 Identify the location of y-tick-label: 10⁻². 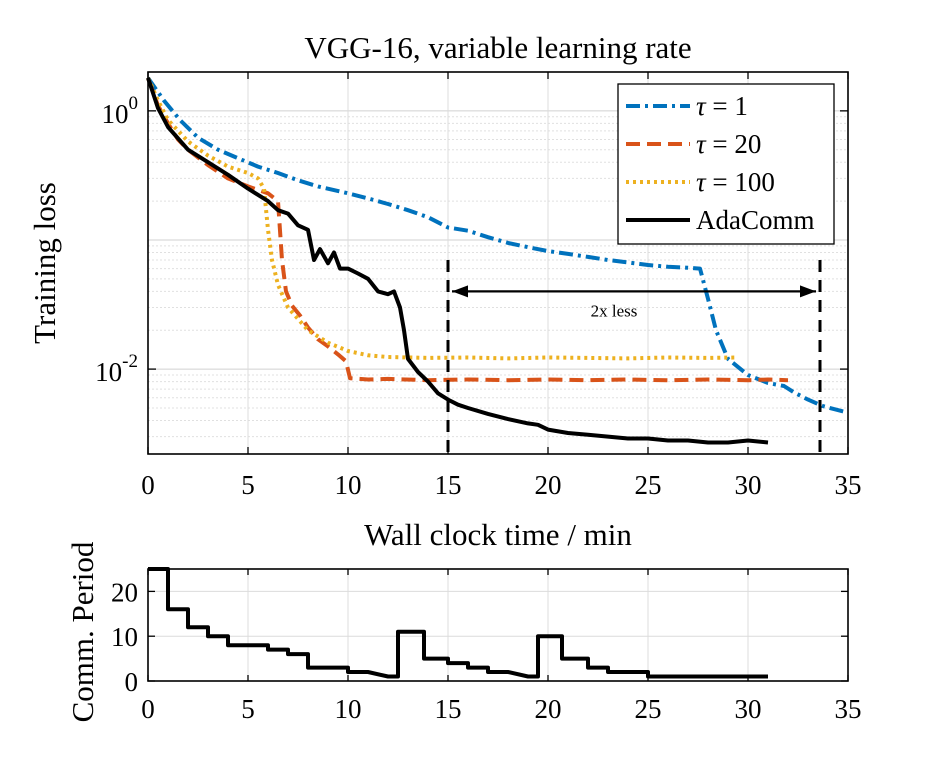
(116, 369).